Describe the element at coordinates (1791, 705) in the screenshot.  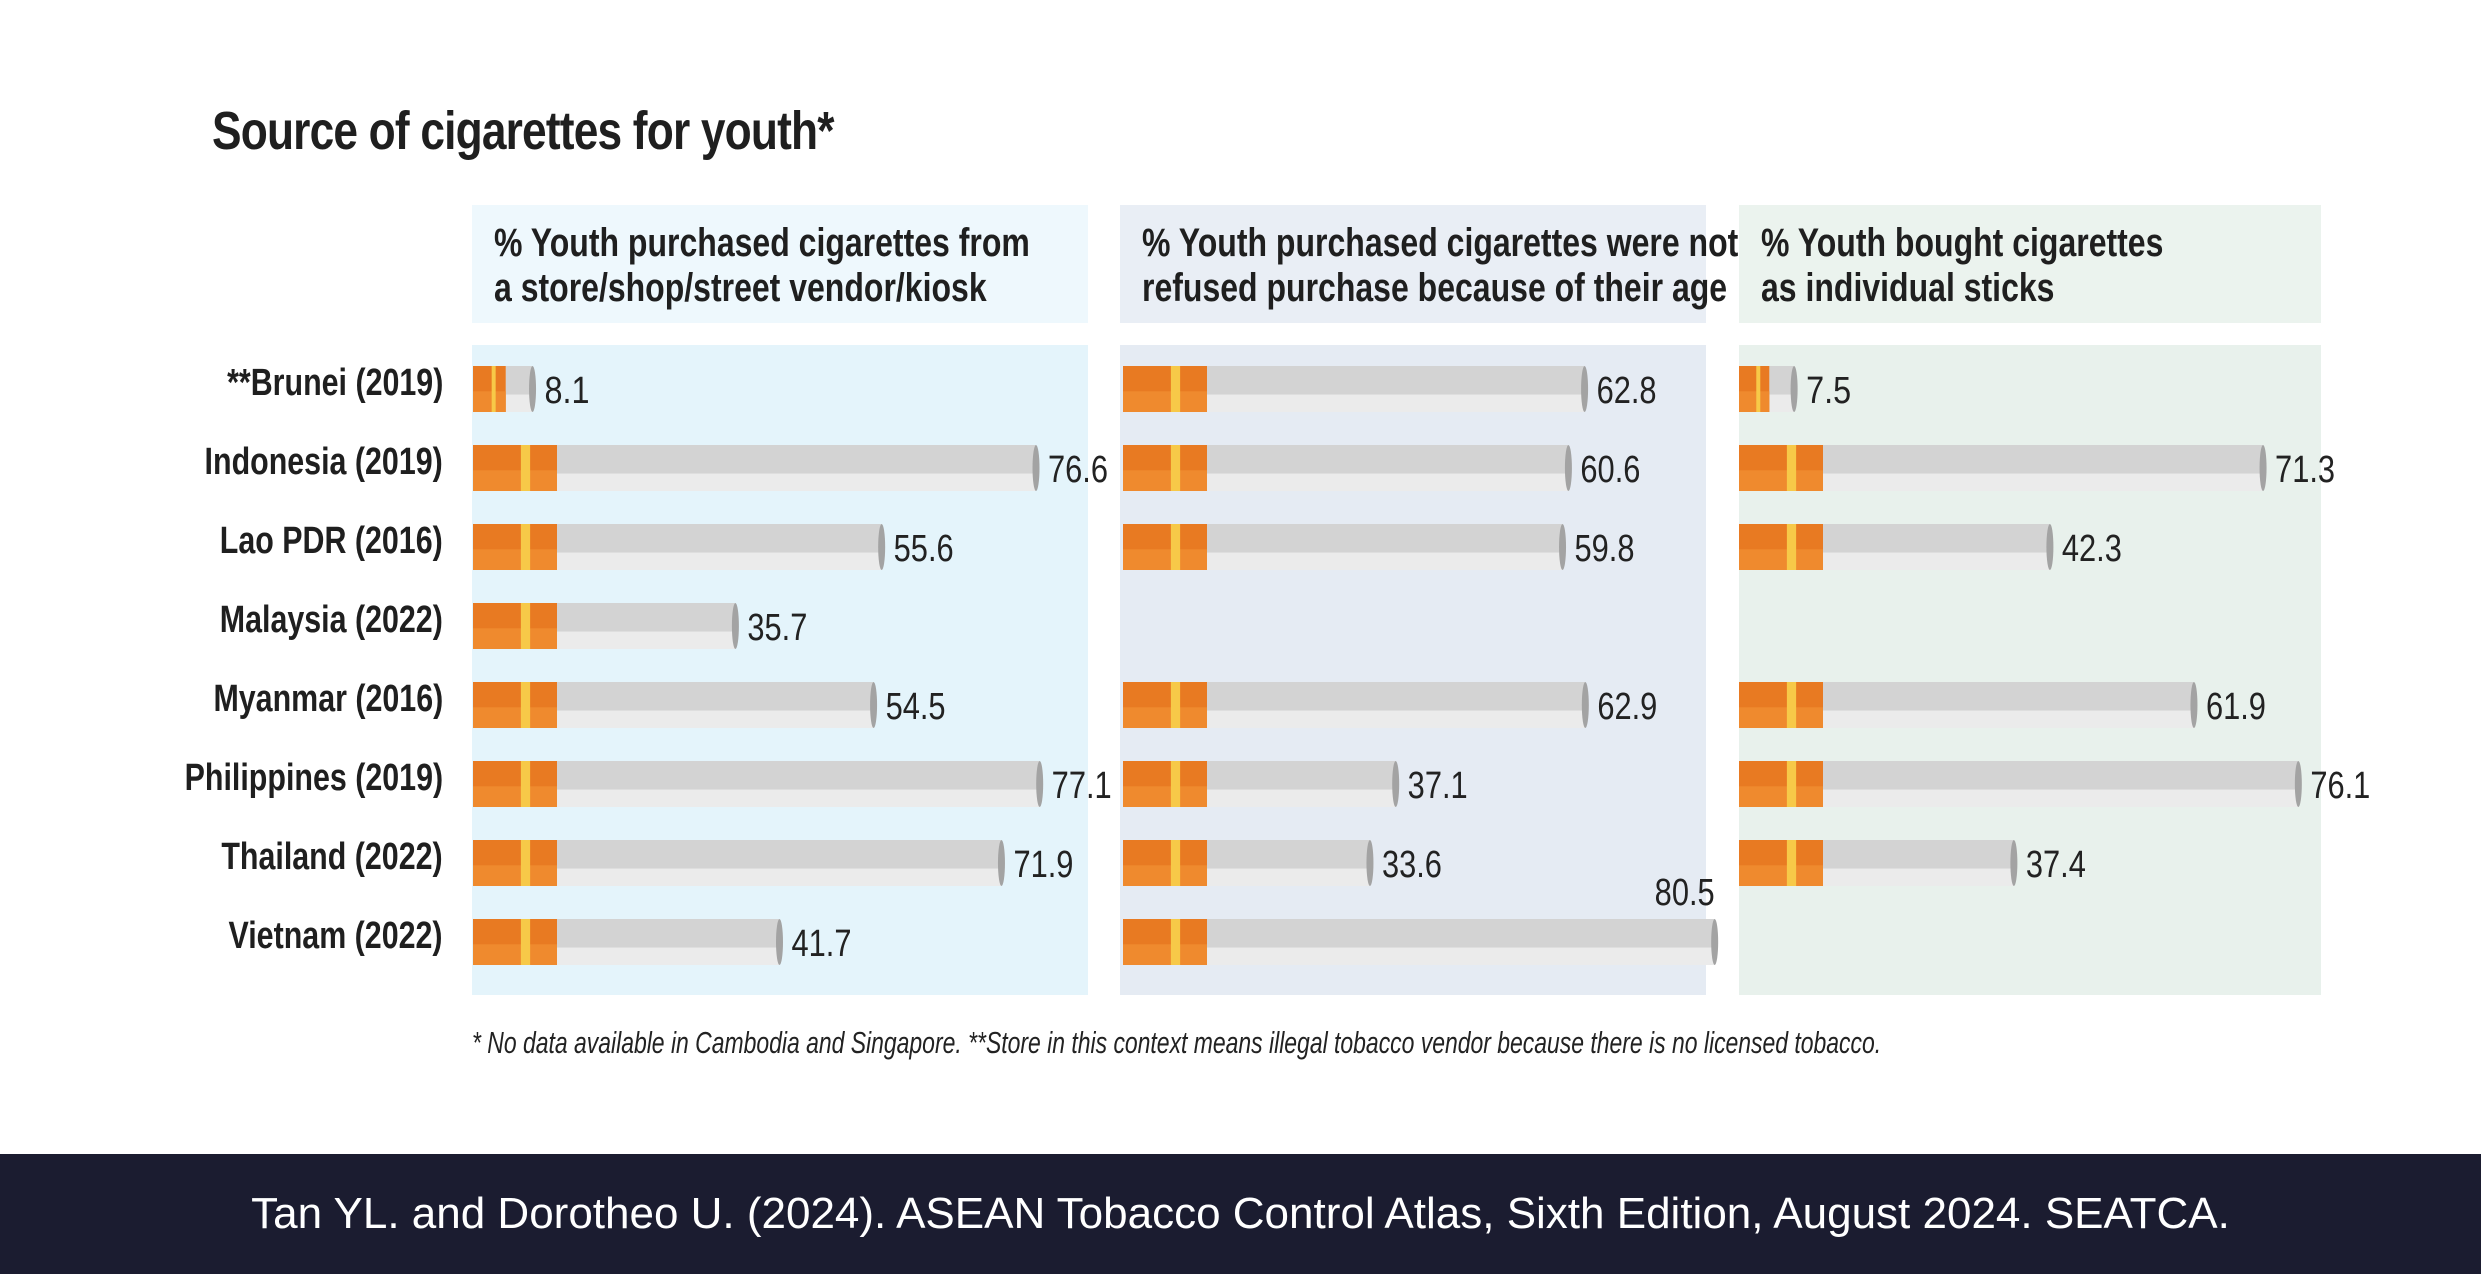
I see `bar-sticks-4-filter-band` at that location.